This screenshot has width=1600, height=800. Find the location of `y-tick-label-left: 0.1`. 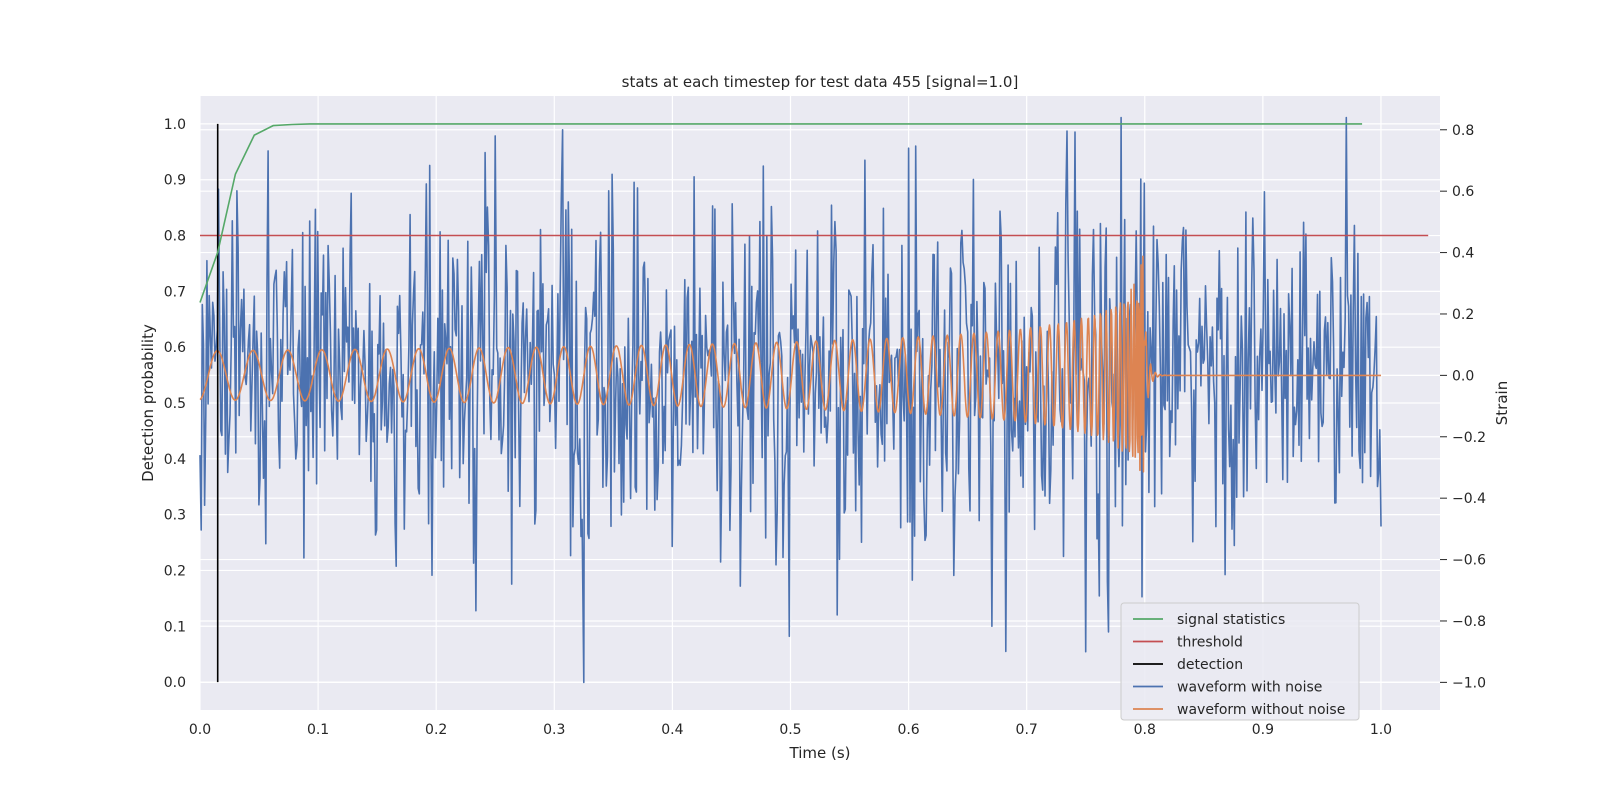

y-tick-label-left: 0.1 is located at coordinates (175, 627).